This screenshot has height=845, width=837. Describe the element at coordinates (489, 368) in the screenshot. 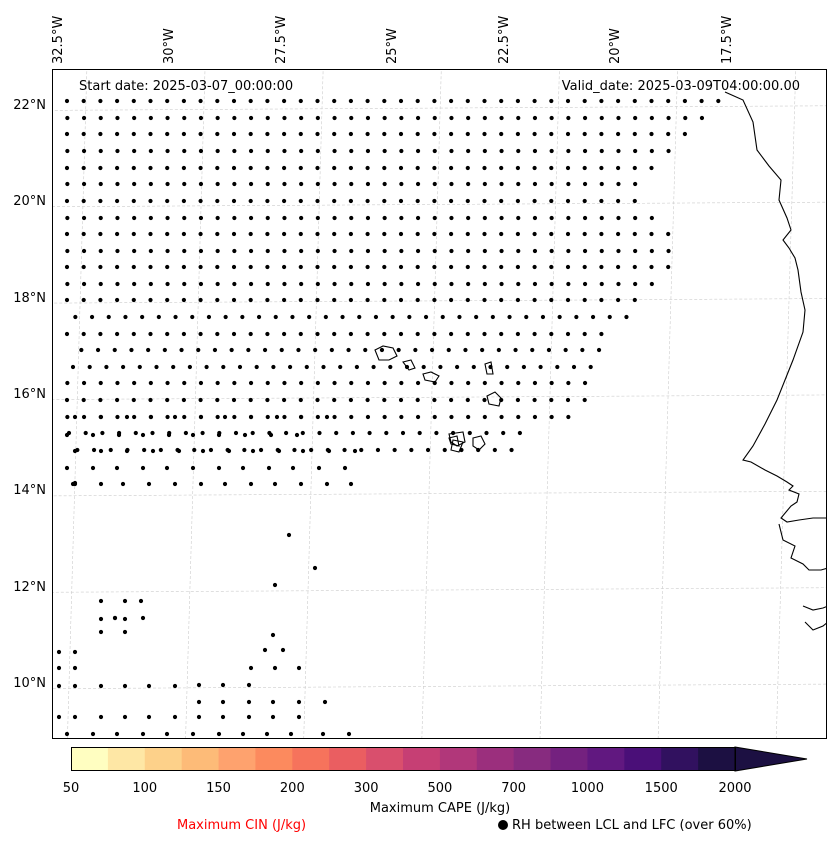

I see `island-sal` at that location.